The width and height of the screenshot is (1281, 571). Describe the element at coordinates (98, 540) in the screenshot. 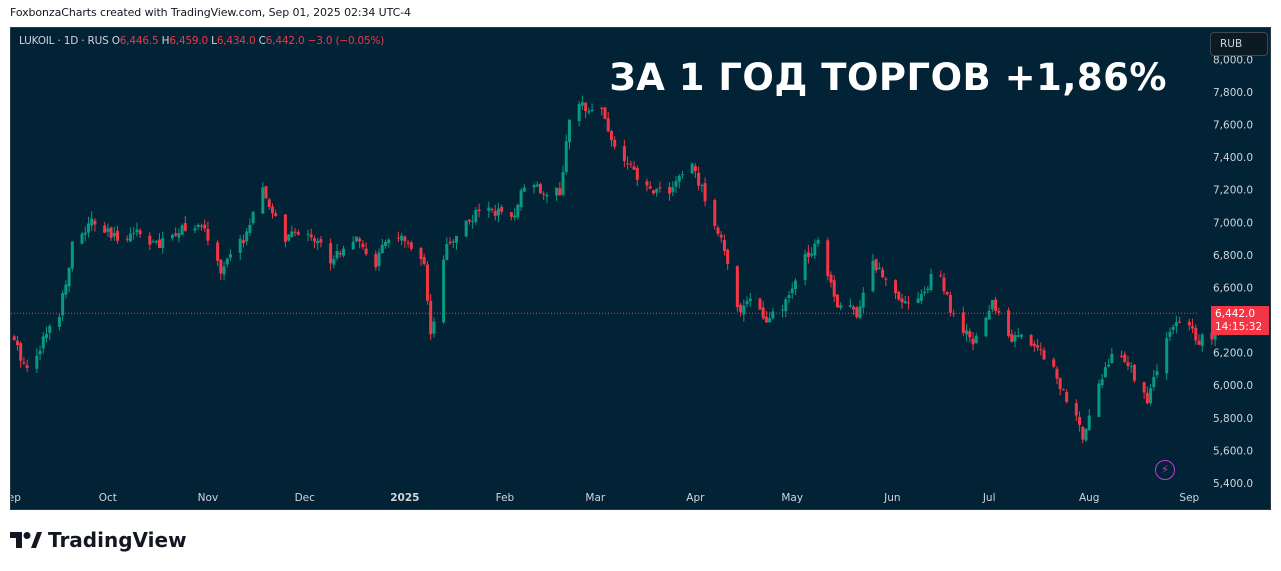

I see `tradingview-brand: TradingView` at that location.